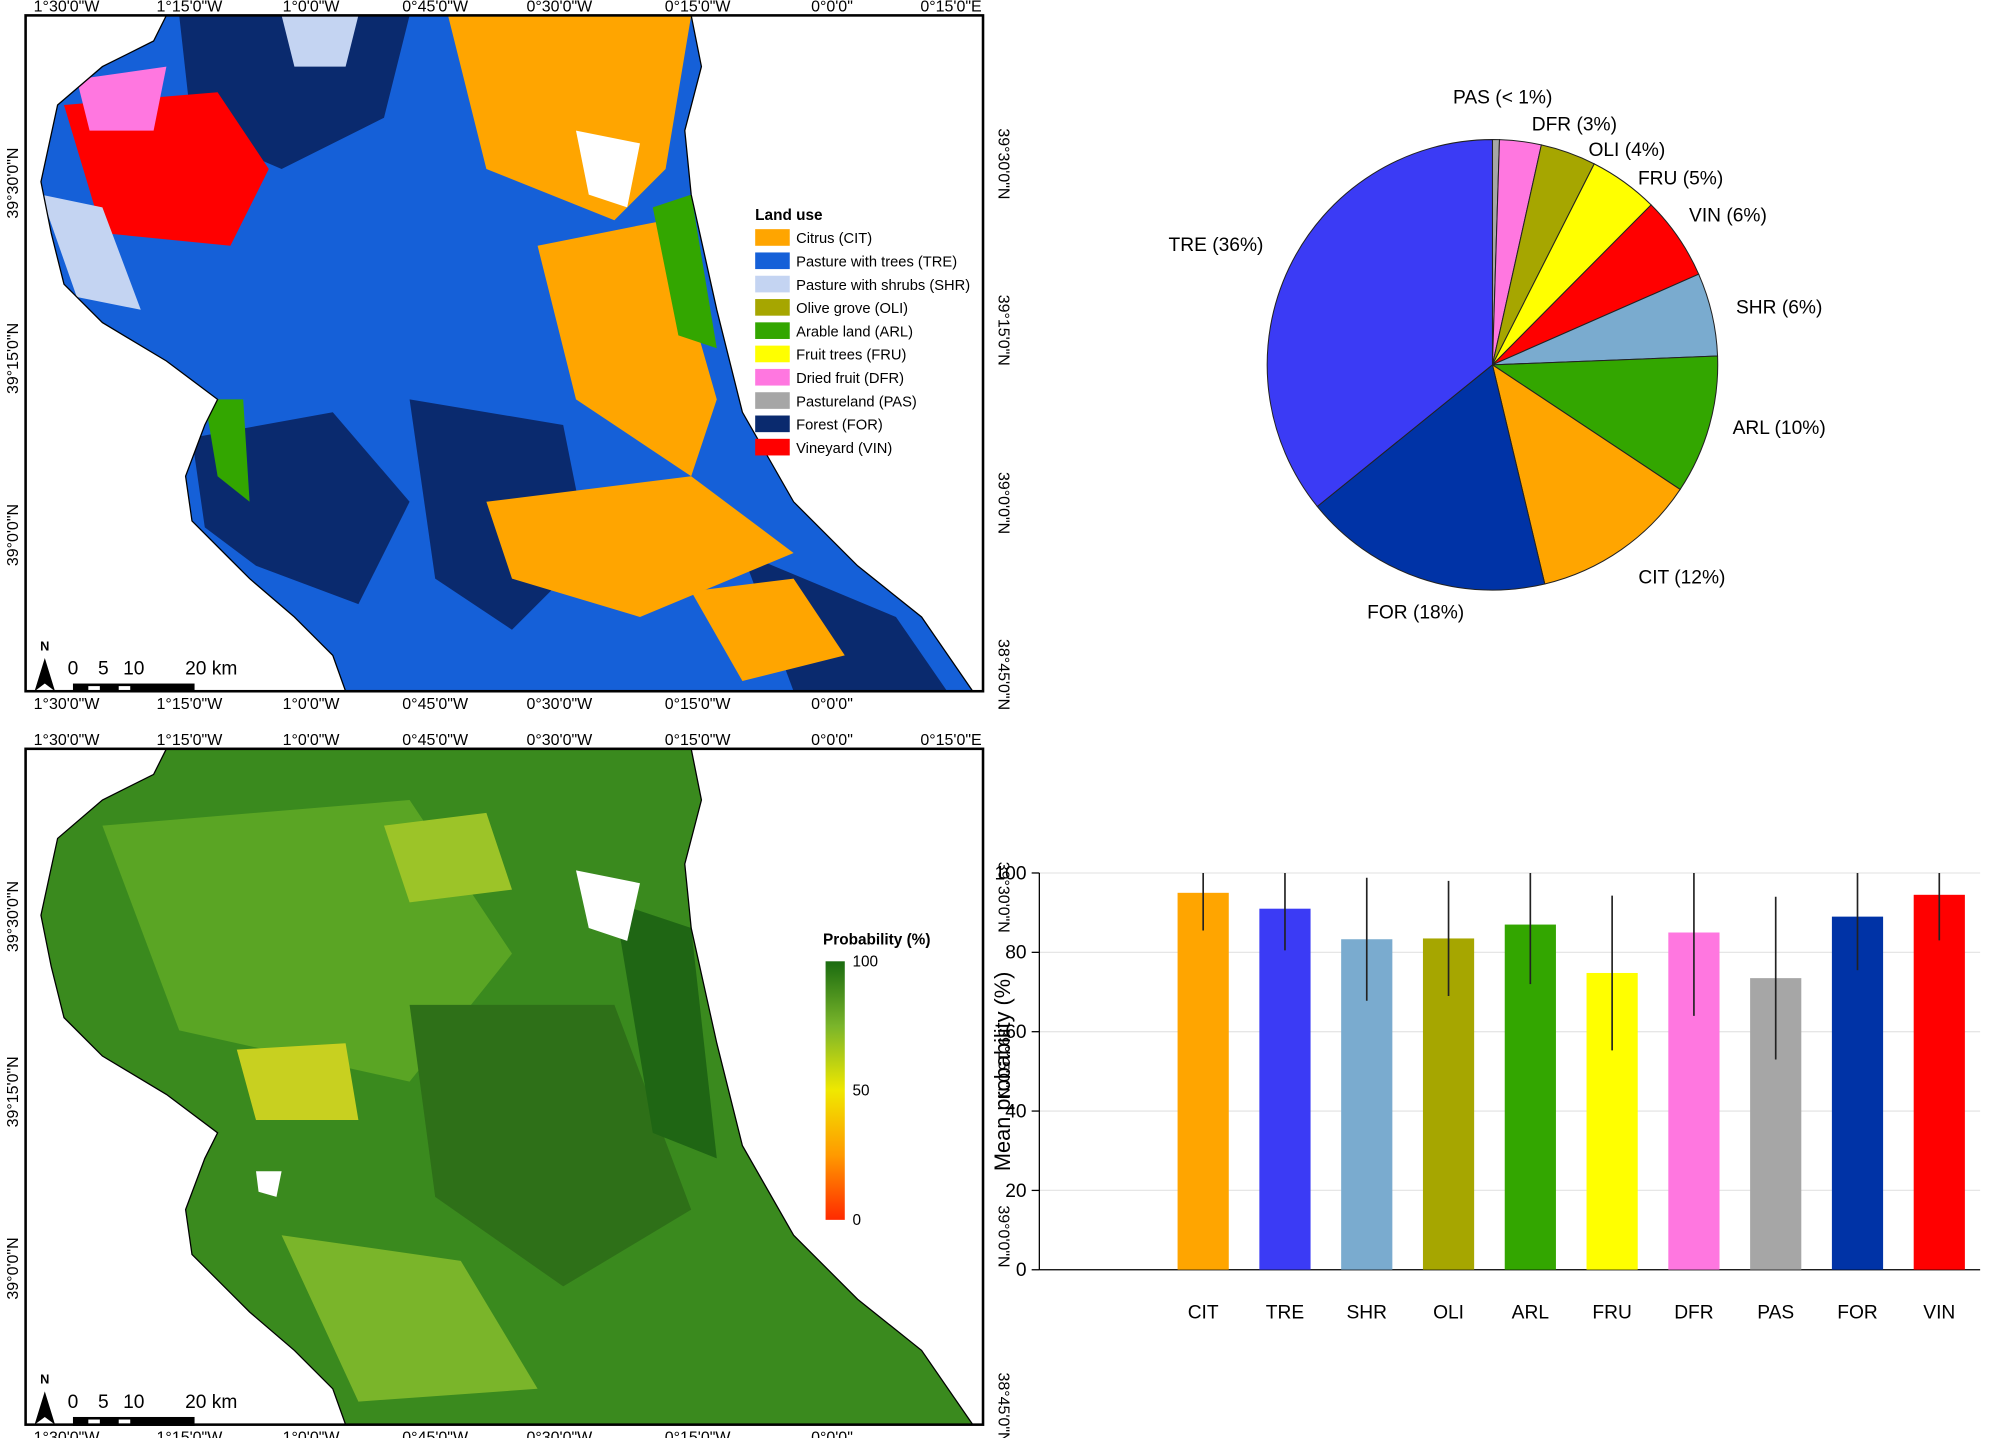  What do you see at coordinates (1015, 1032) in the screenshot?
I see `y-tick-label: 60` at bounding box center [1015, 1032].